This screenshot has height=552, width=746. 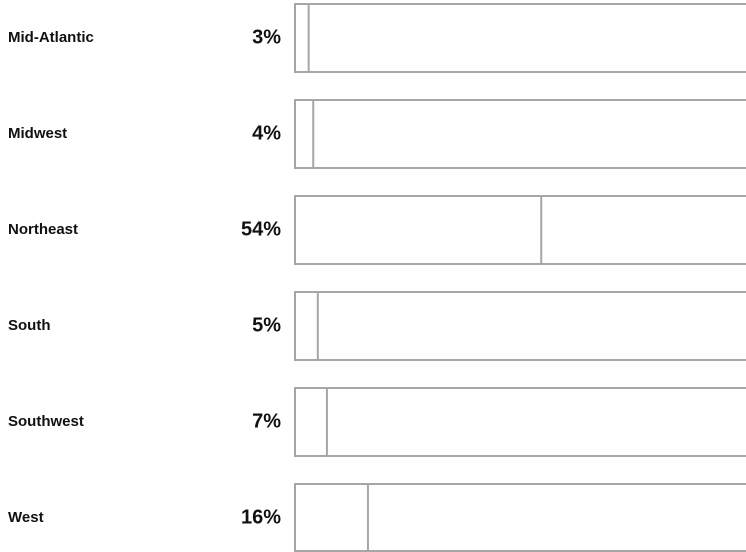 I want to click on value-label: 4%, so click(x=266, y=133).